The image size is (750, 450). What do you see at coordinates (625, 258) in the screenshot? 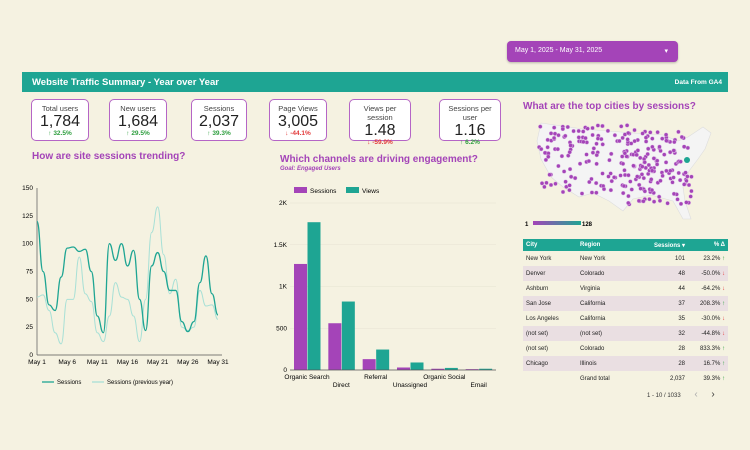
I see `table-row: New York New York 101 23.2% ↑` at bounding box center [625, 258].